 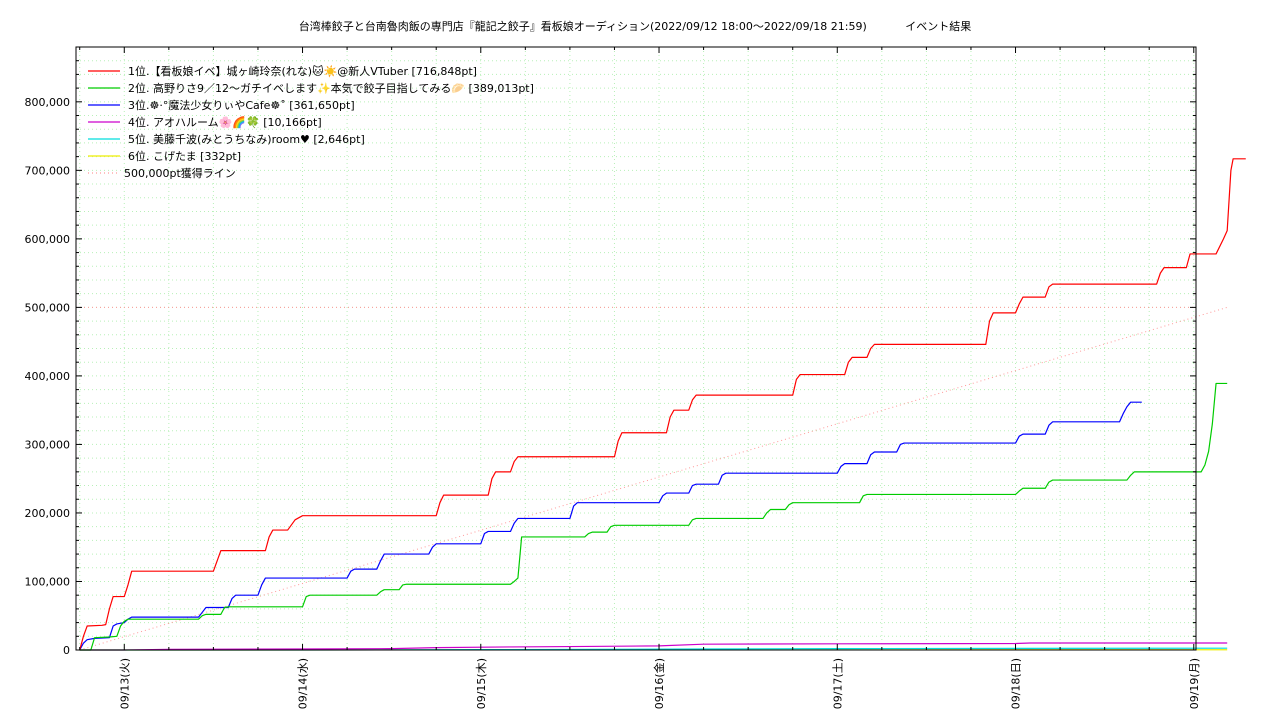 I want to click on y-tick-label: 700,000, so click(x=48, y=170).